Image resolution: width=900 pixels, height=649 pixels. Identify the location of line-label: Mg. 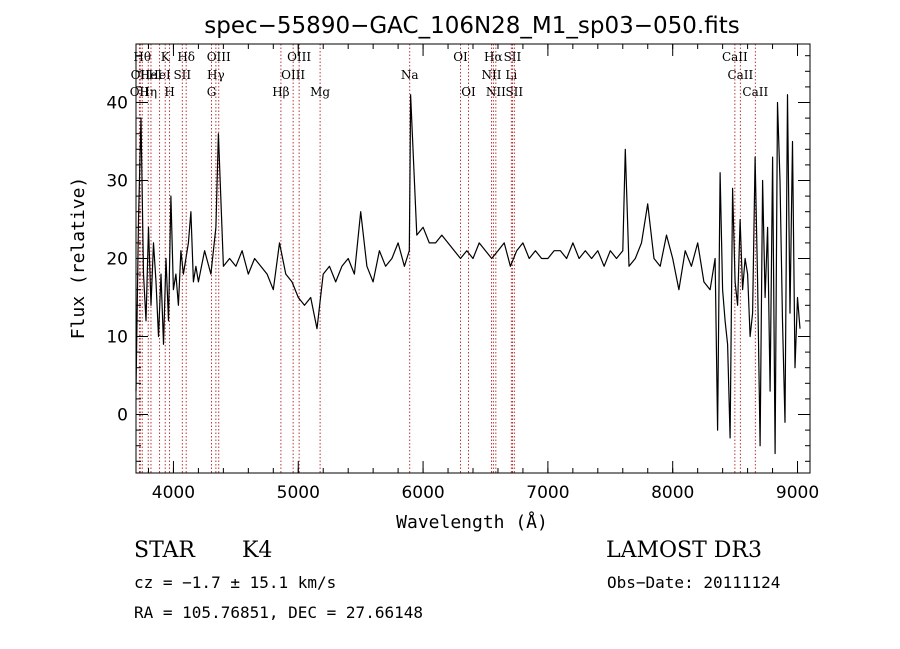
(320, 92).